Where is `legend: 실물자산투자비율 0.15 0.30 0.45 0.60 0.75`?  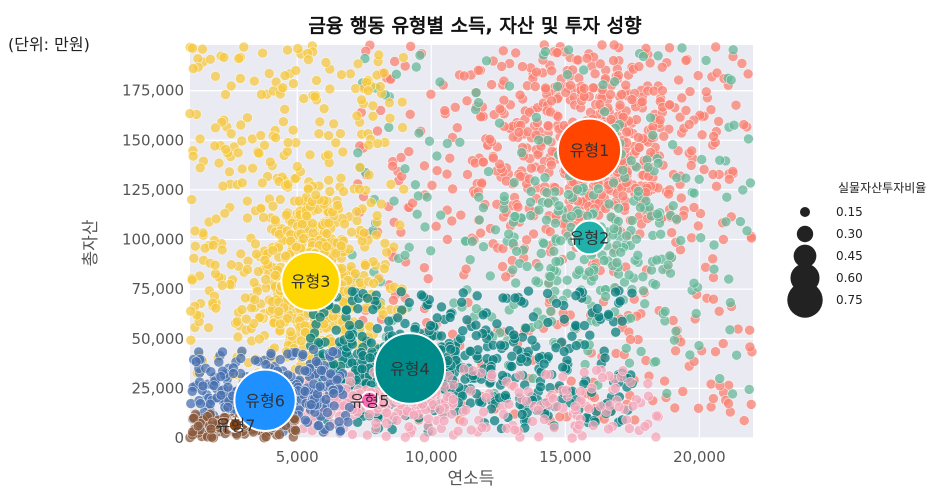 legend: 실물자산투자비율 0.15 0.30 0.45 0.60 0.75 is located at coordinates (856, 249).